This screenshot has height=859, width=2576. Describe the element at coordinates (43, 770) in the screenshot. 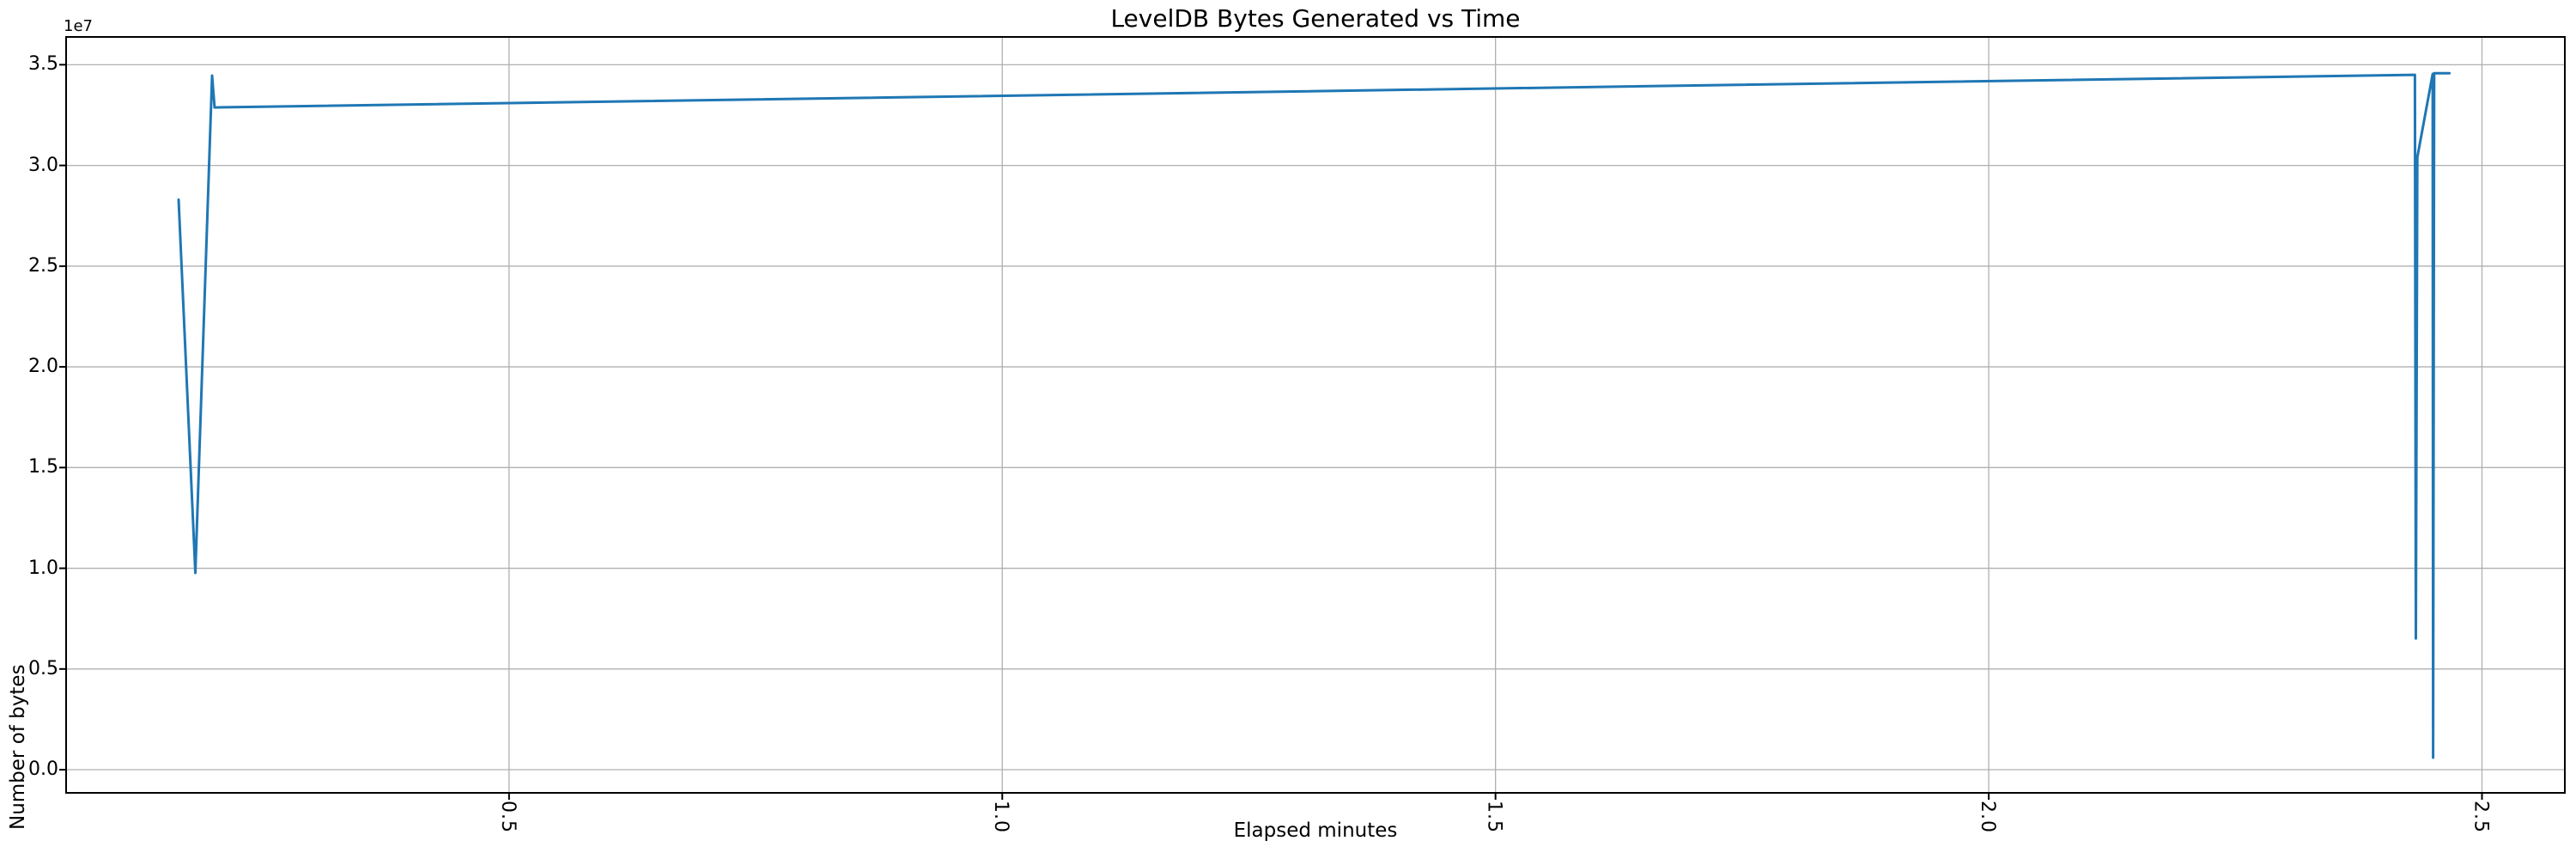

I see `y-tick-label: 0.0` at that location.